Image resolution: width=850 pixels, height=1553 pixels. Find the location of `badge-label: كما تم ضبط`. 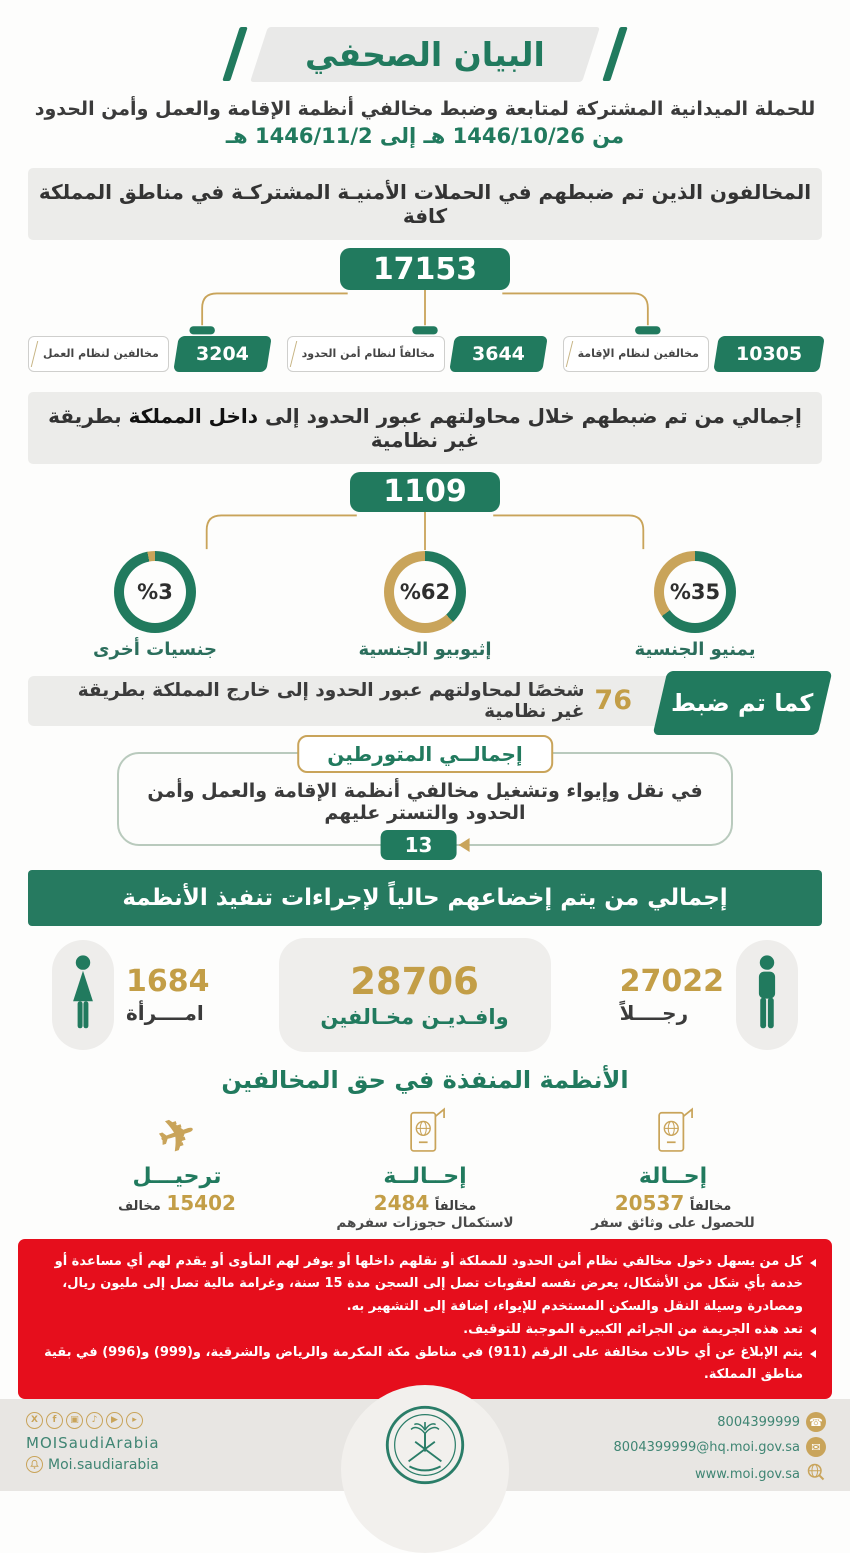

badge-label: كما تم ضبط is located at coordinates (742, 703).